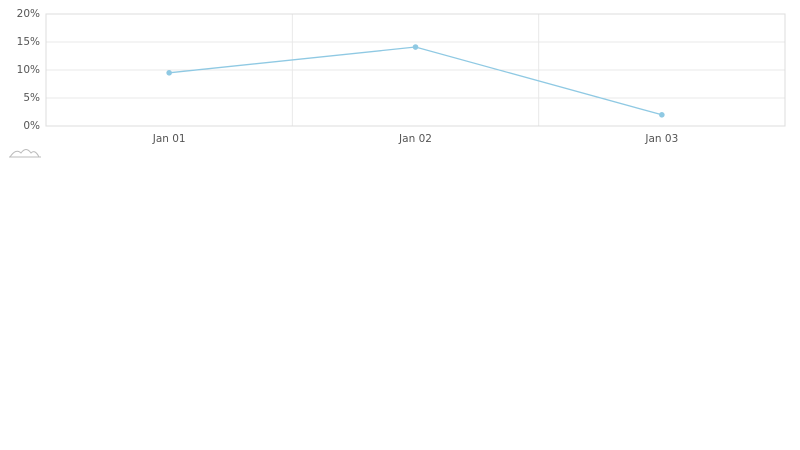 The width and height of the screenshot is (800, 450). What do you see at coordinates (28, 14) in the screenshot?
I see `y-tick-label: 20%` at bounding box center [28, 14].